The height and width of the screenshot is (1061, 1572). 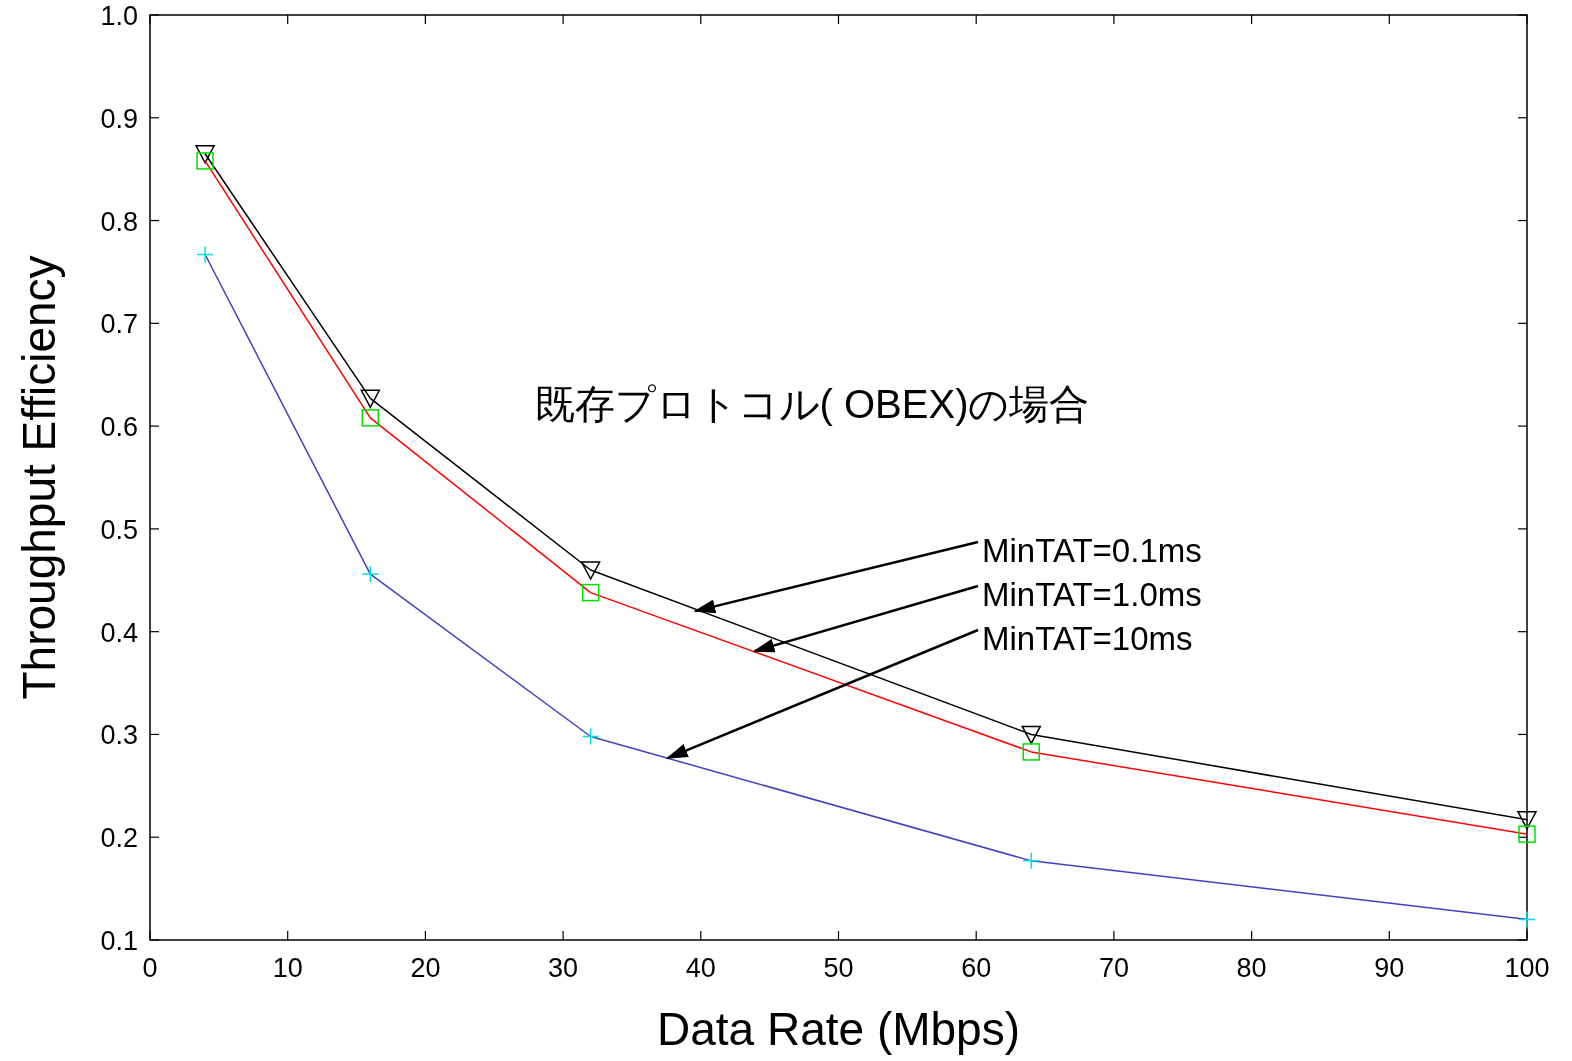 What do you see at coordinates (425, 968) in the screenshot?
I see `x-tick-label: 20` at bounding box center [425, 968].